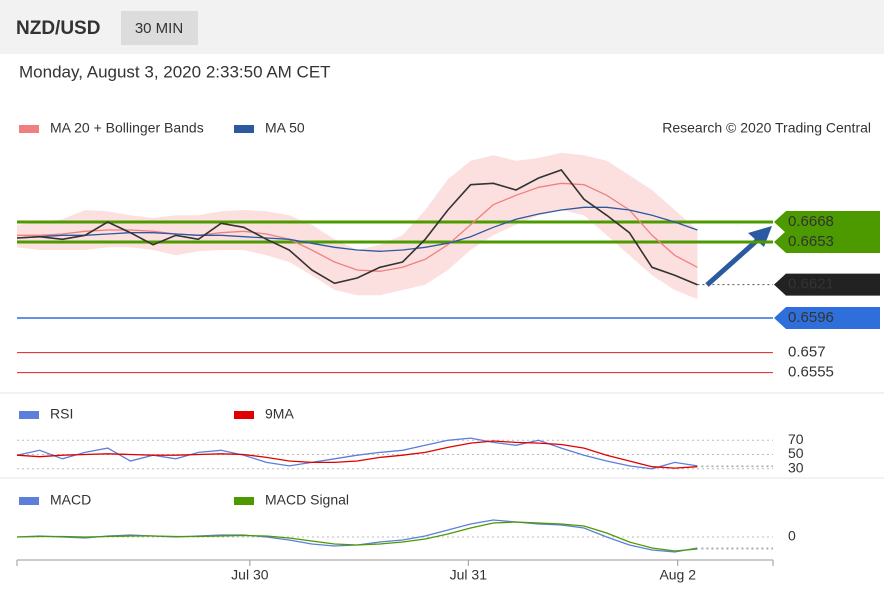 This screenshot has height=600, width=884. I want to click on x-tick-label: Jul 30, so click(250, 575).